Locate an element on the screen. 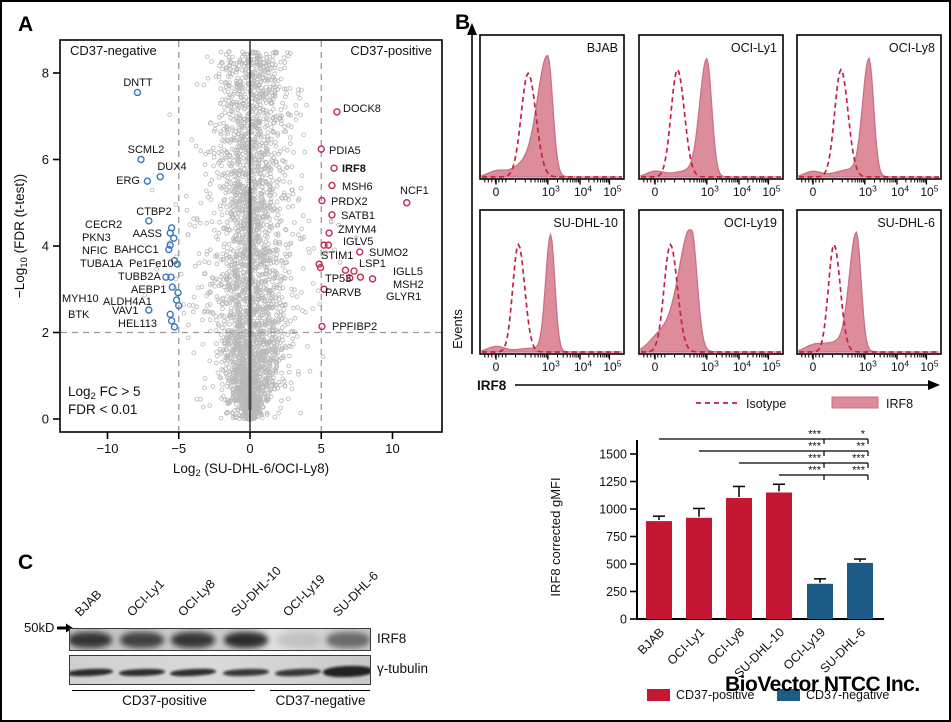 Image resolution: width=951 pixels, height=722 pixels. bar-y-tick-label: 1500 is located at coordinates (613, 455).